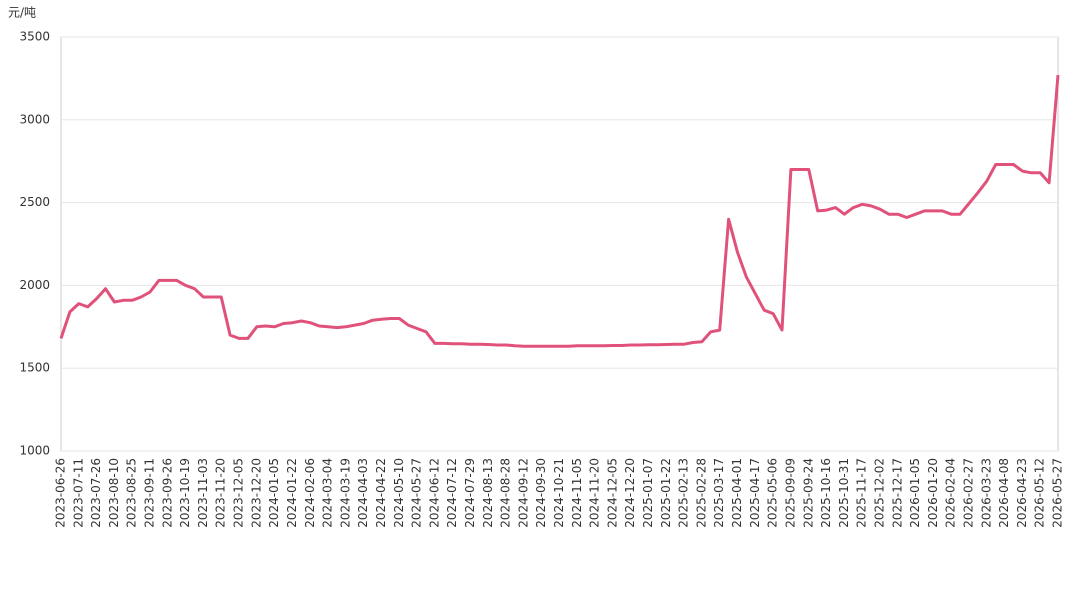  What do you see at coordinates (239, 493) in the screenshot?
I see `x-tick-label: 2023-12-05` at bounding box center [239, 493].